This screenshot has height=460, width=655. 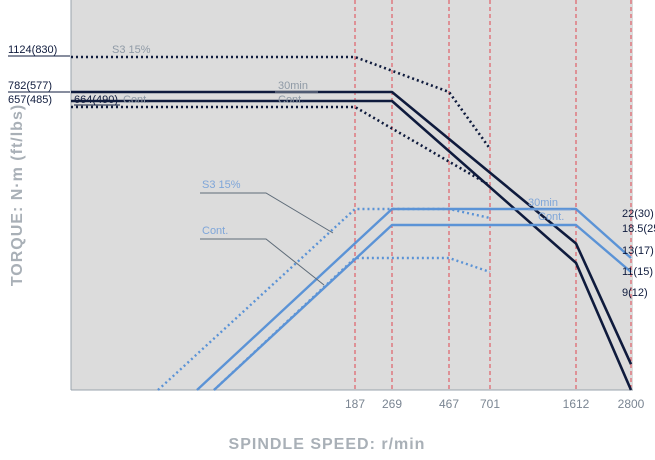 I want to click on torque-label-1124: 1124(830), so click(x=32, y=50).